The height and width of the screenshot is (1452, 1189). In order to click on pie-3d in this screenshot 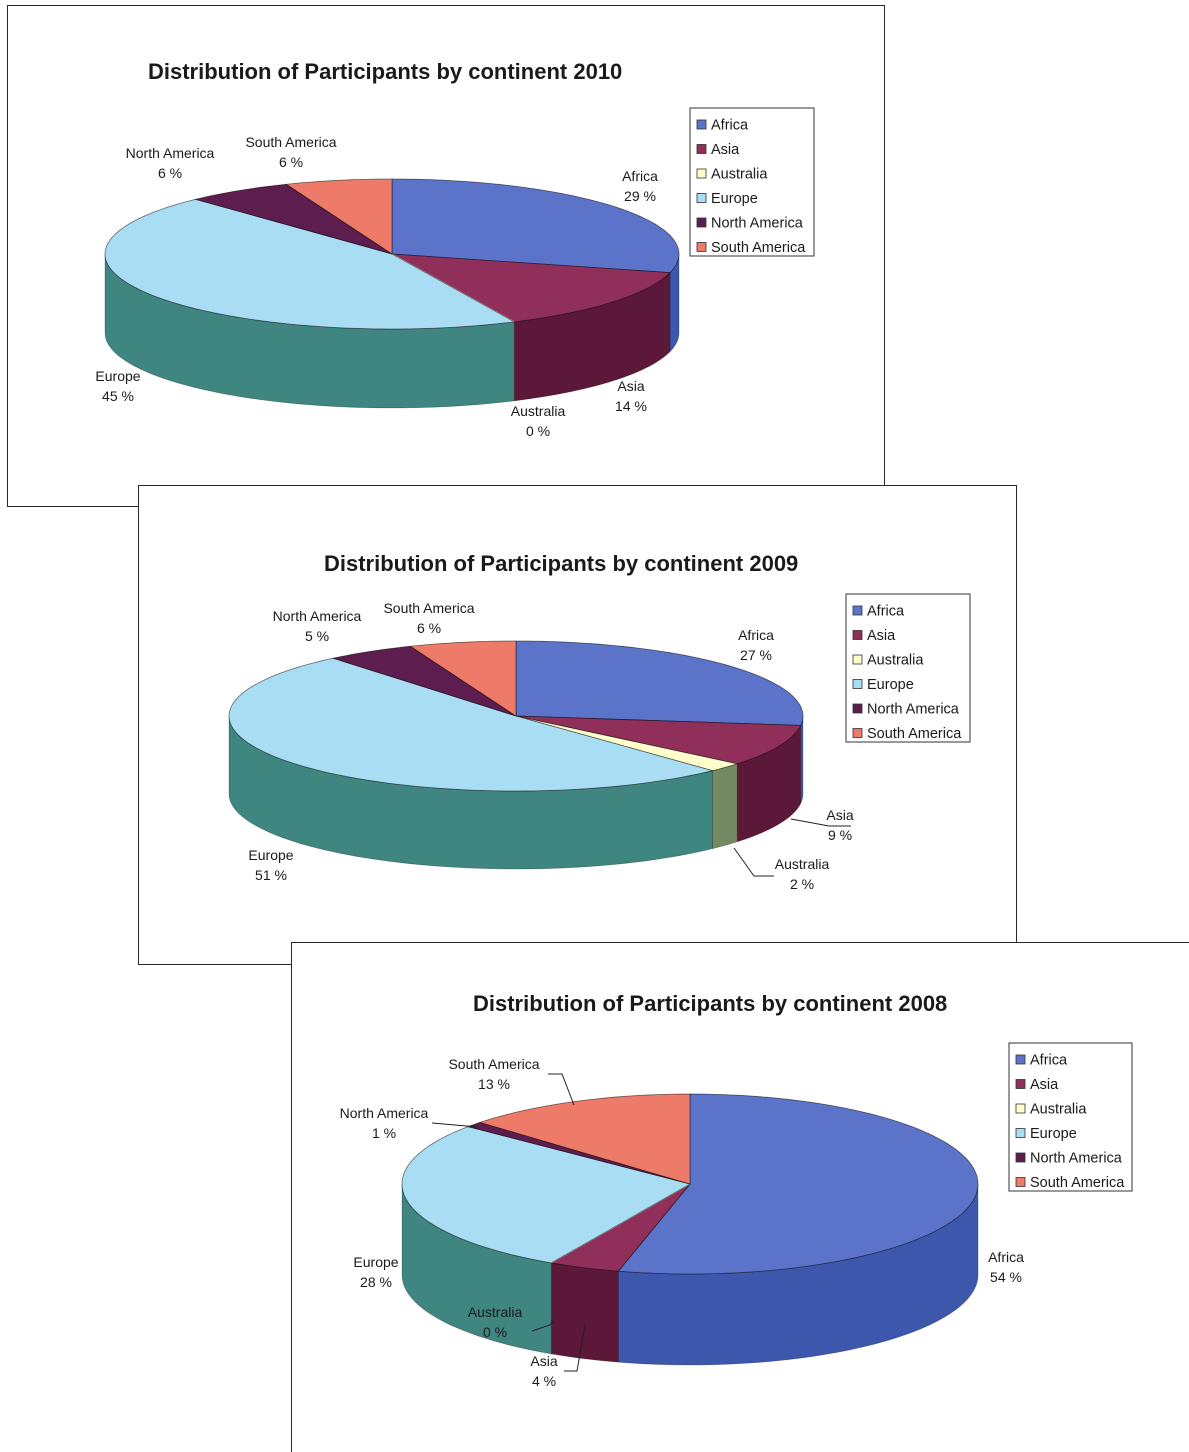, I will do `click(516, 755)`.